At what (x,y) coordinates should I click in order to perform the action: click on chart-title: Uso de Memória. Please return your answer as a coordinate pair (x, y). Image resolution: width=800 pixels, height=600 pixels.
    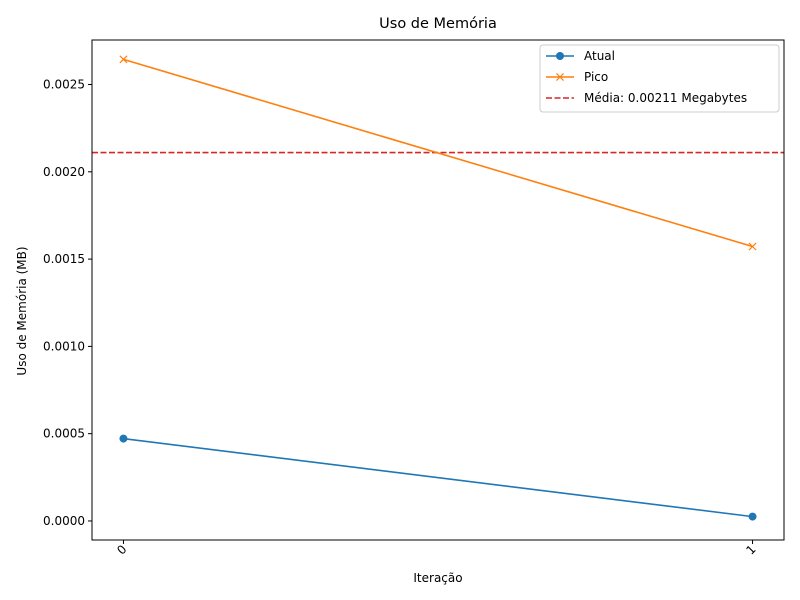
    Looking at the image, I should click on (438, 24).